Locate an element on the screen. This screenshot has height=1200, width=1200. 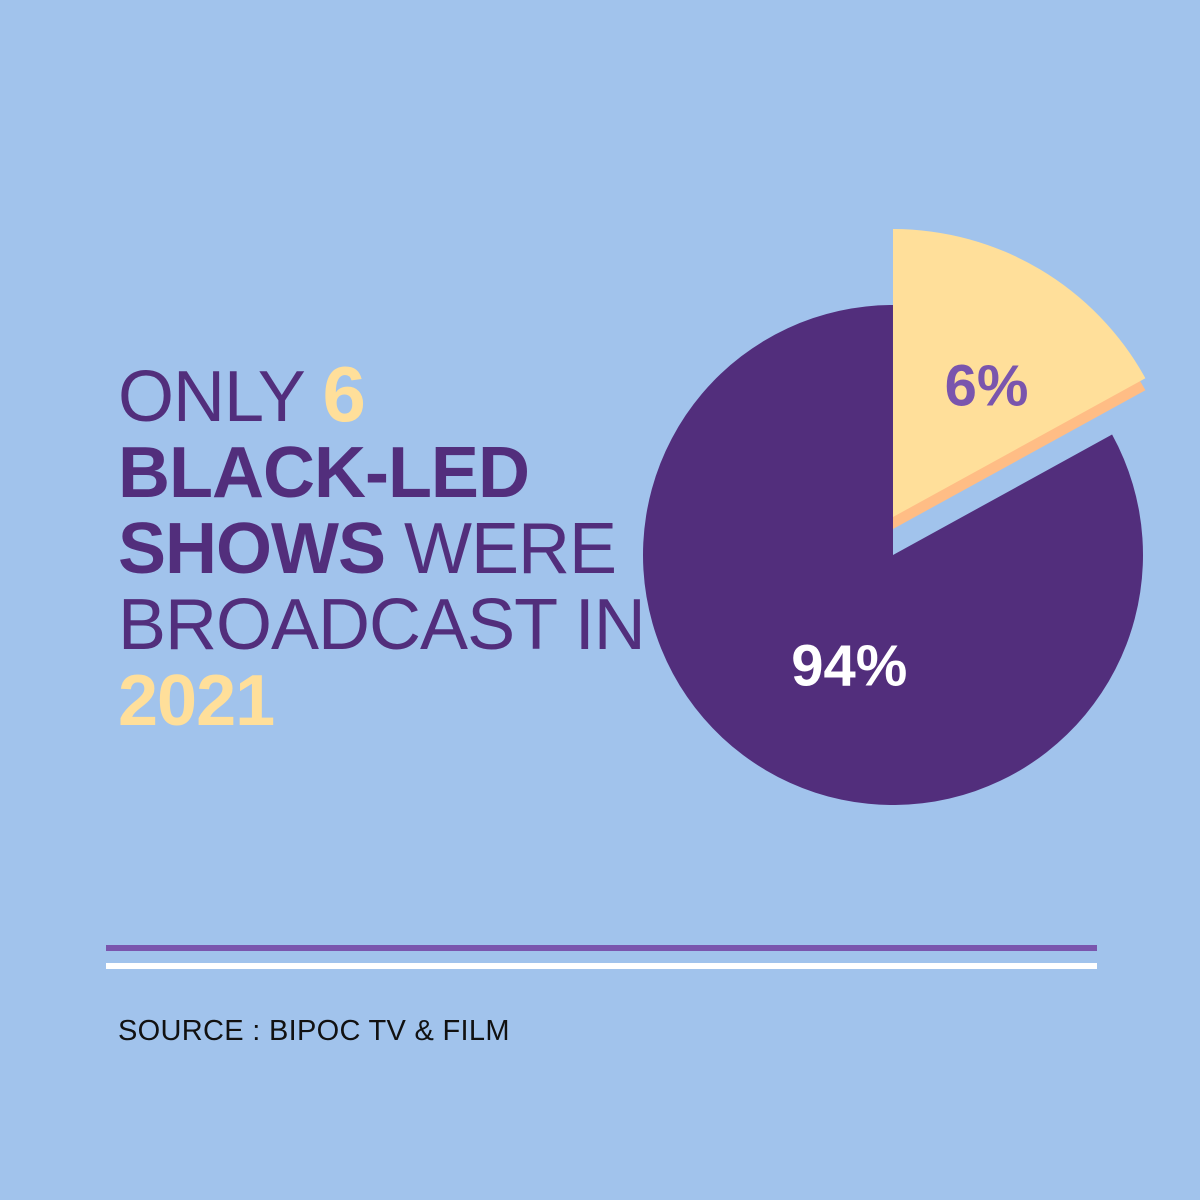
headline-number: 6 is located at coordinates (343, 394).